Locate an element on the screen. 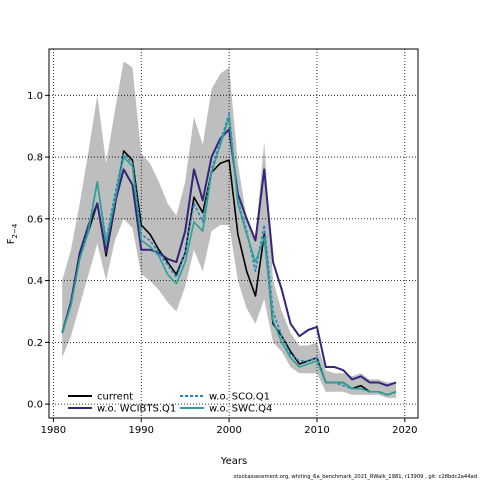 This screenshot has height=484, width=480. x-tick-label: 2010 is located at coordinates (316, 430).